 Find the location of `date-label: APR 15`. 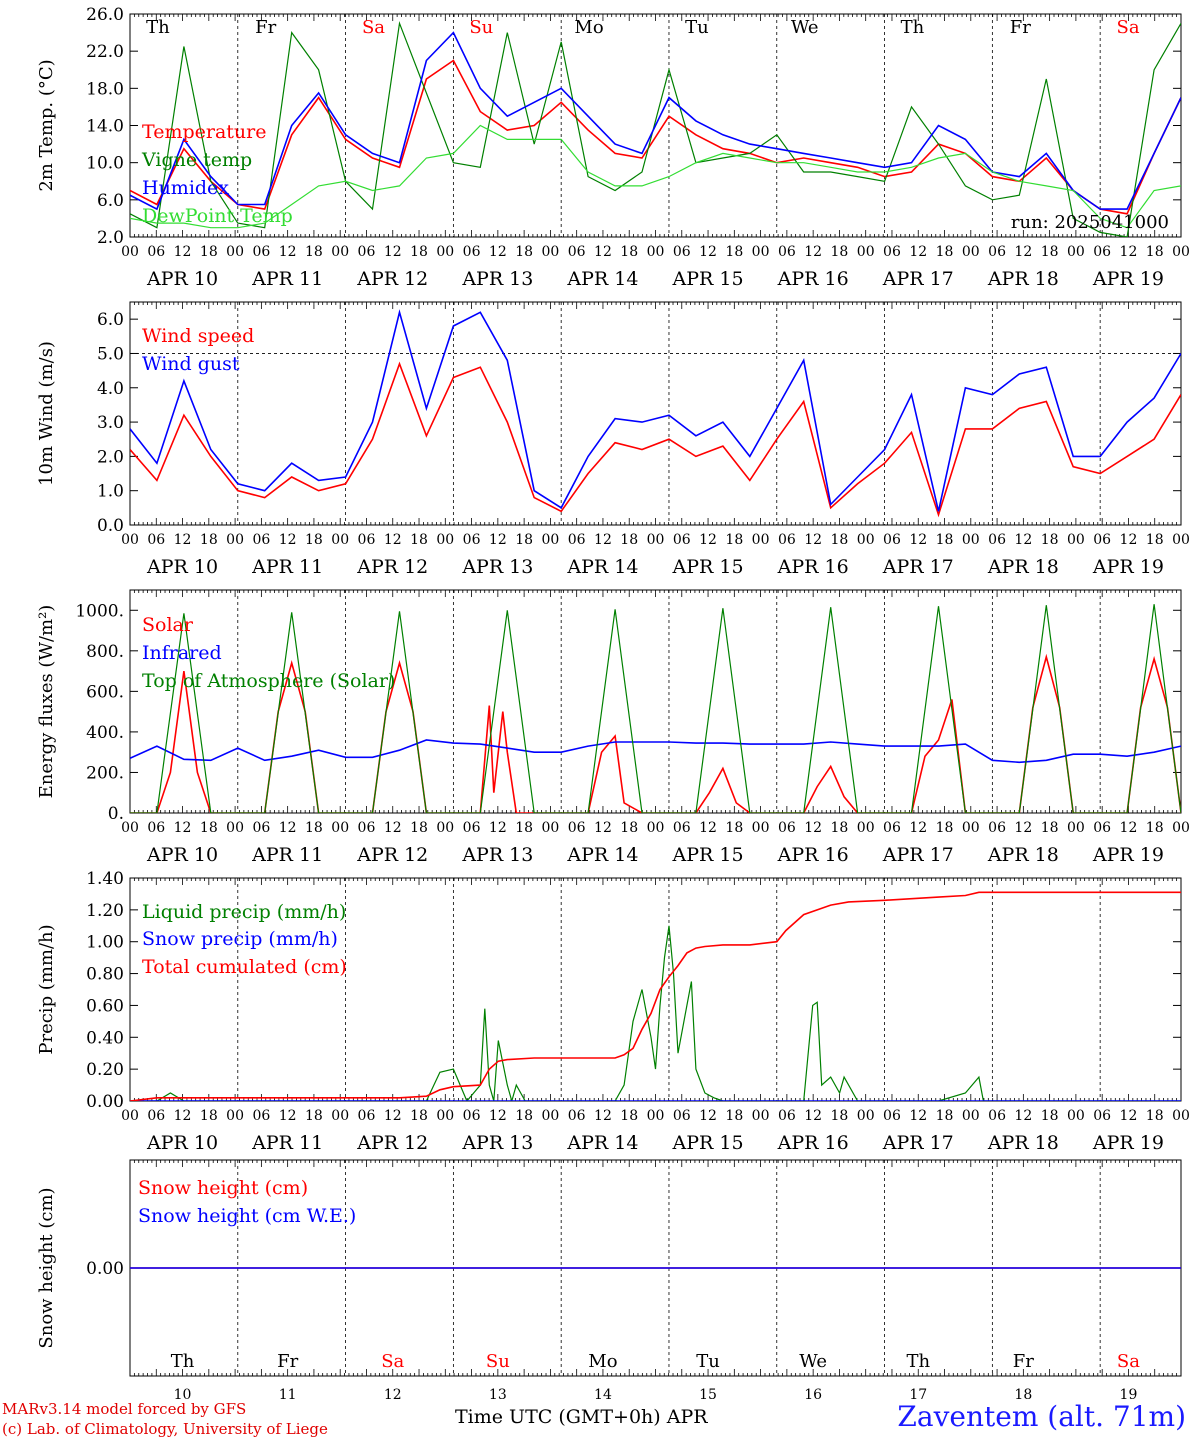

date-label: APR 15 is located at coordinates (708, 279).